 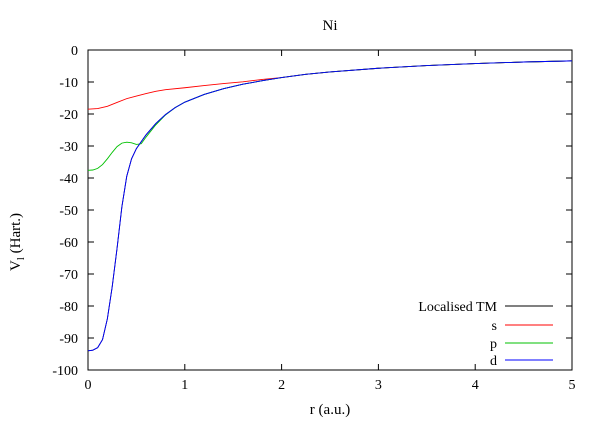 I want to click on chart-title: Ni, so click(x=330, y=26).